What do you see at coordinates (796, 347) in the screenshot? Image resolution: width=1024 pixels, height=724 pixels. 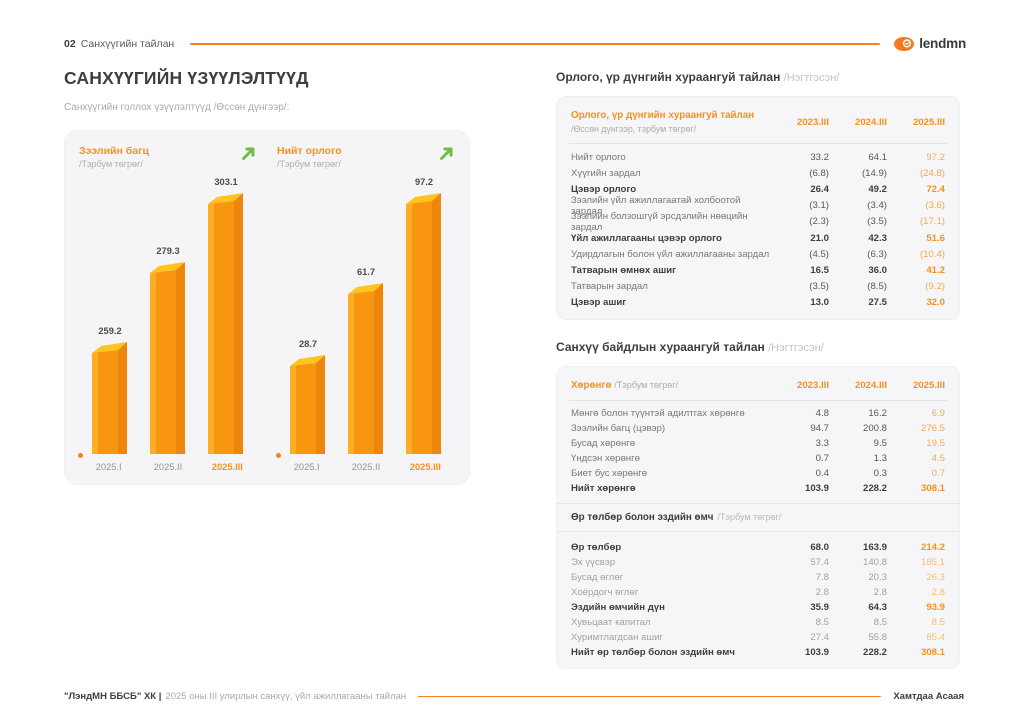 I see `balance-section-title-suffix: /Нэгтгэсэн/` at bounding box center [796, 347].